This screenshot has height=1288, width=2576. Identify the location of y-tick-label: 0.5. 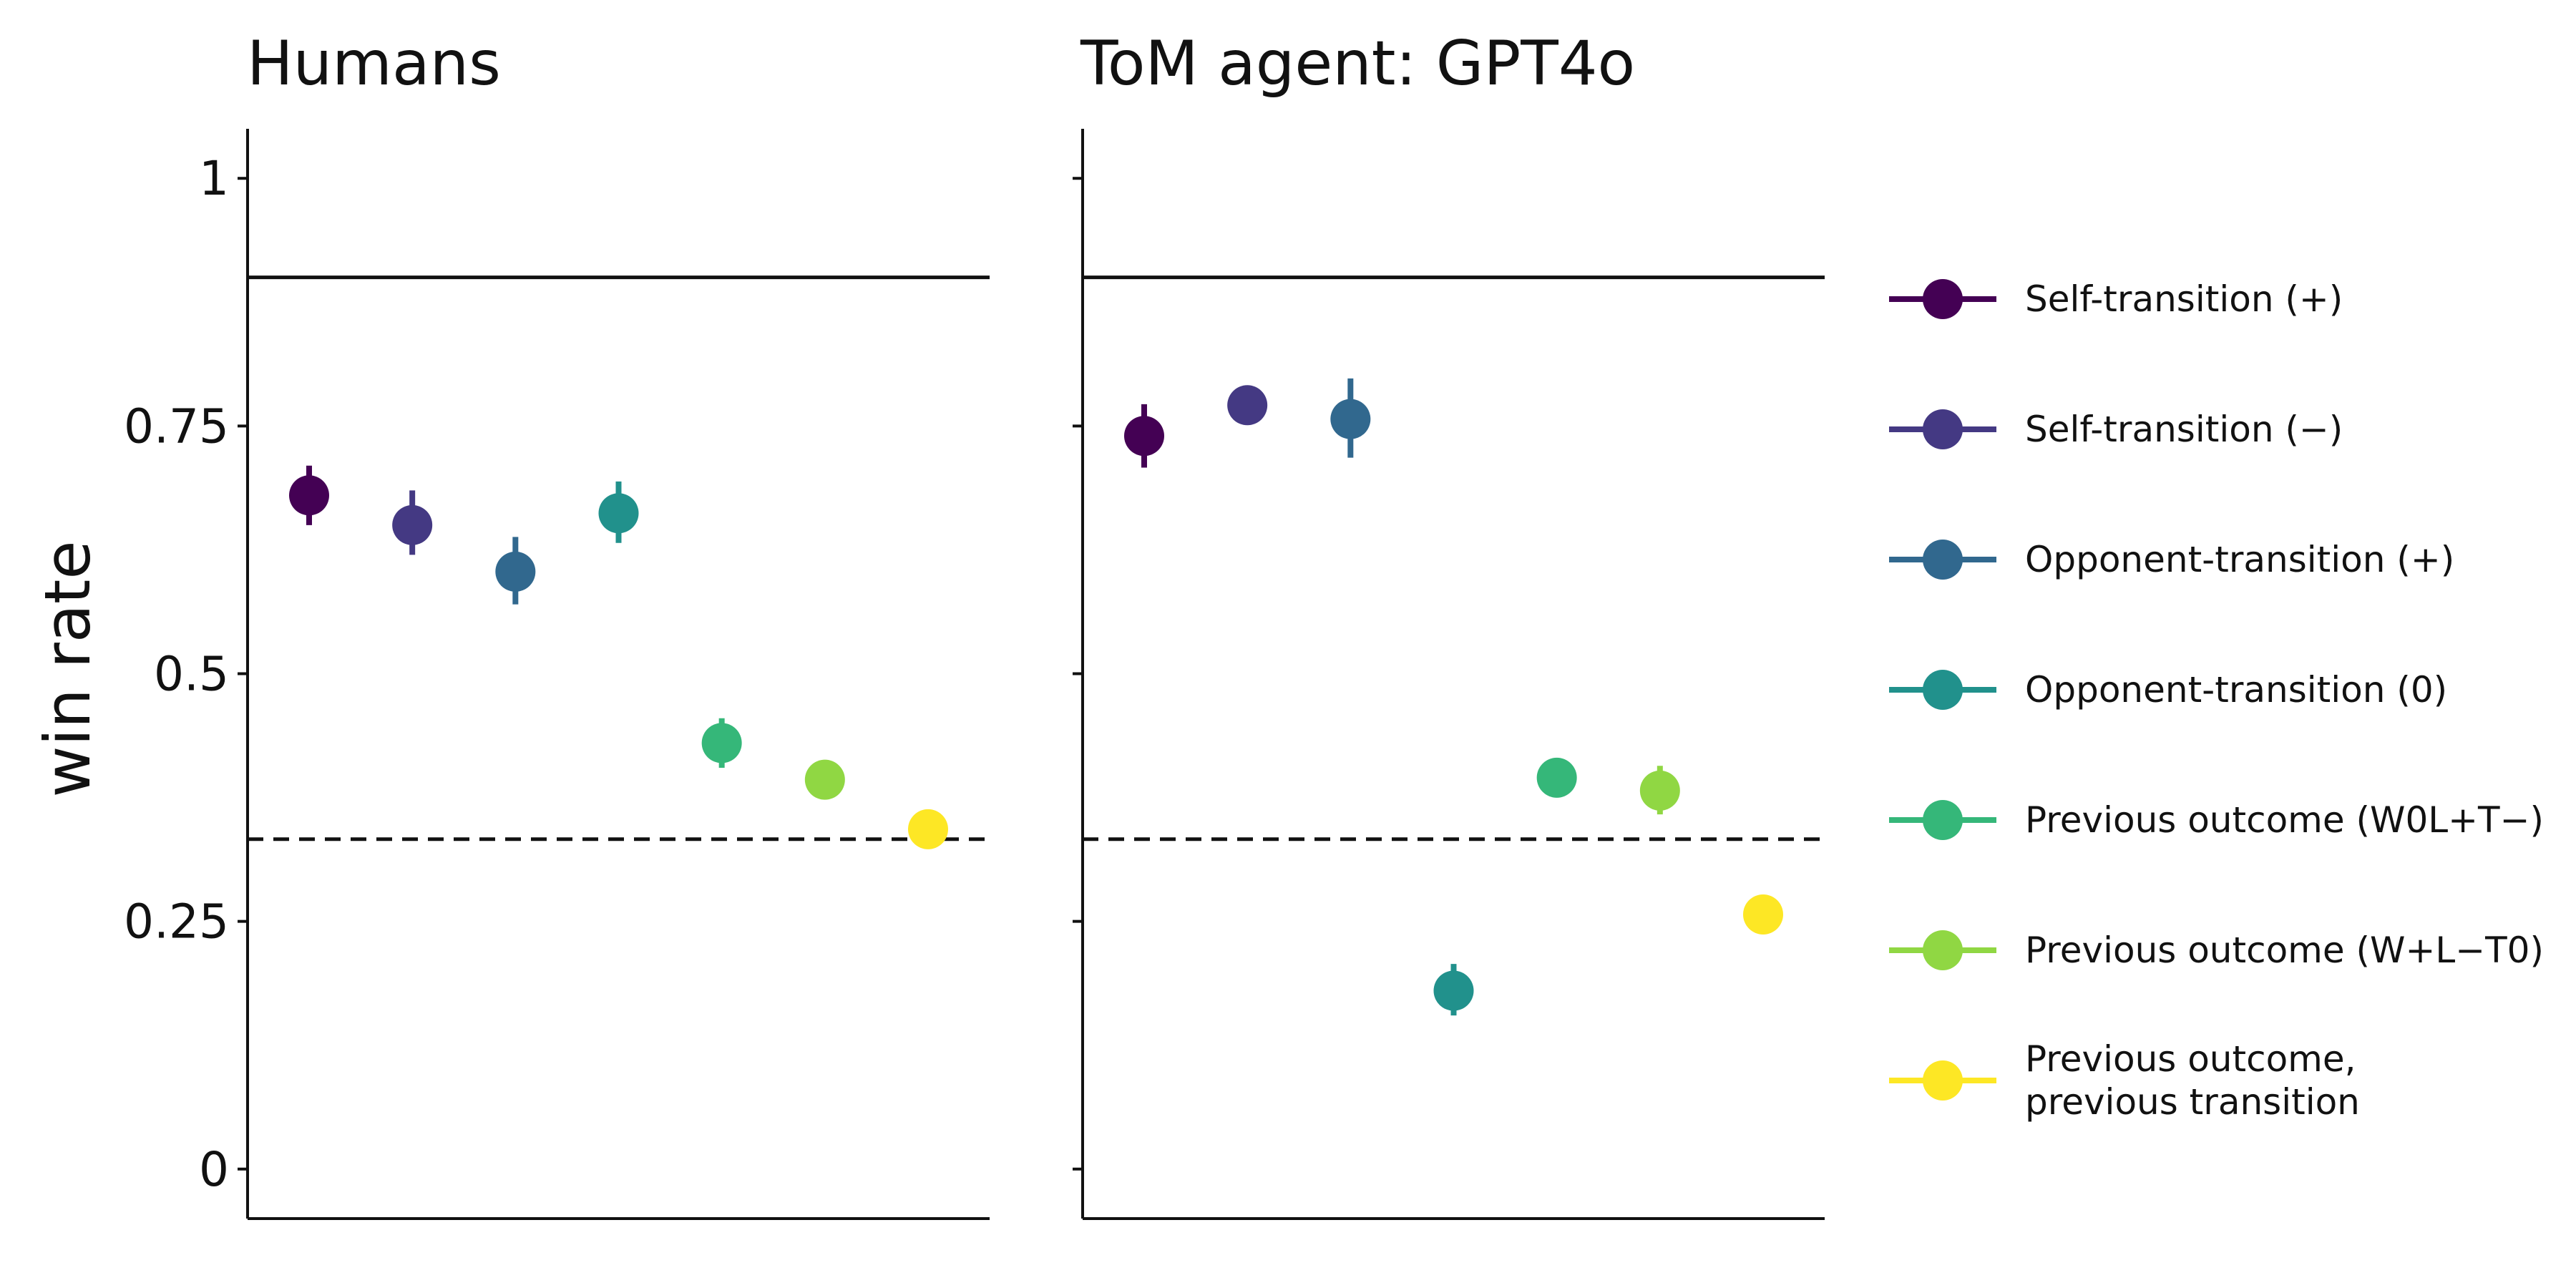
(191, 674).